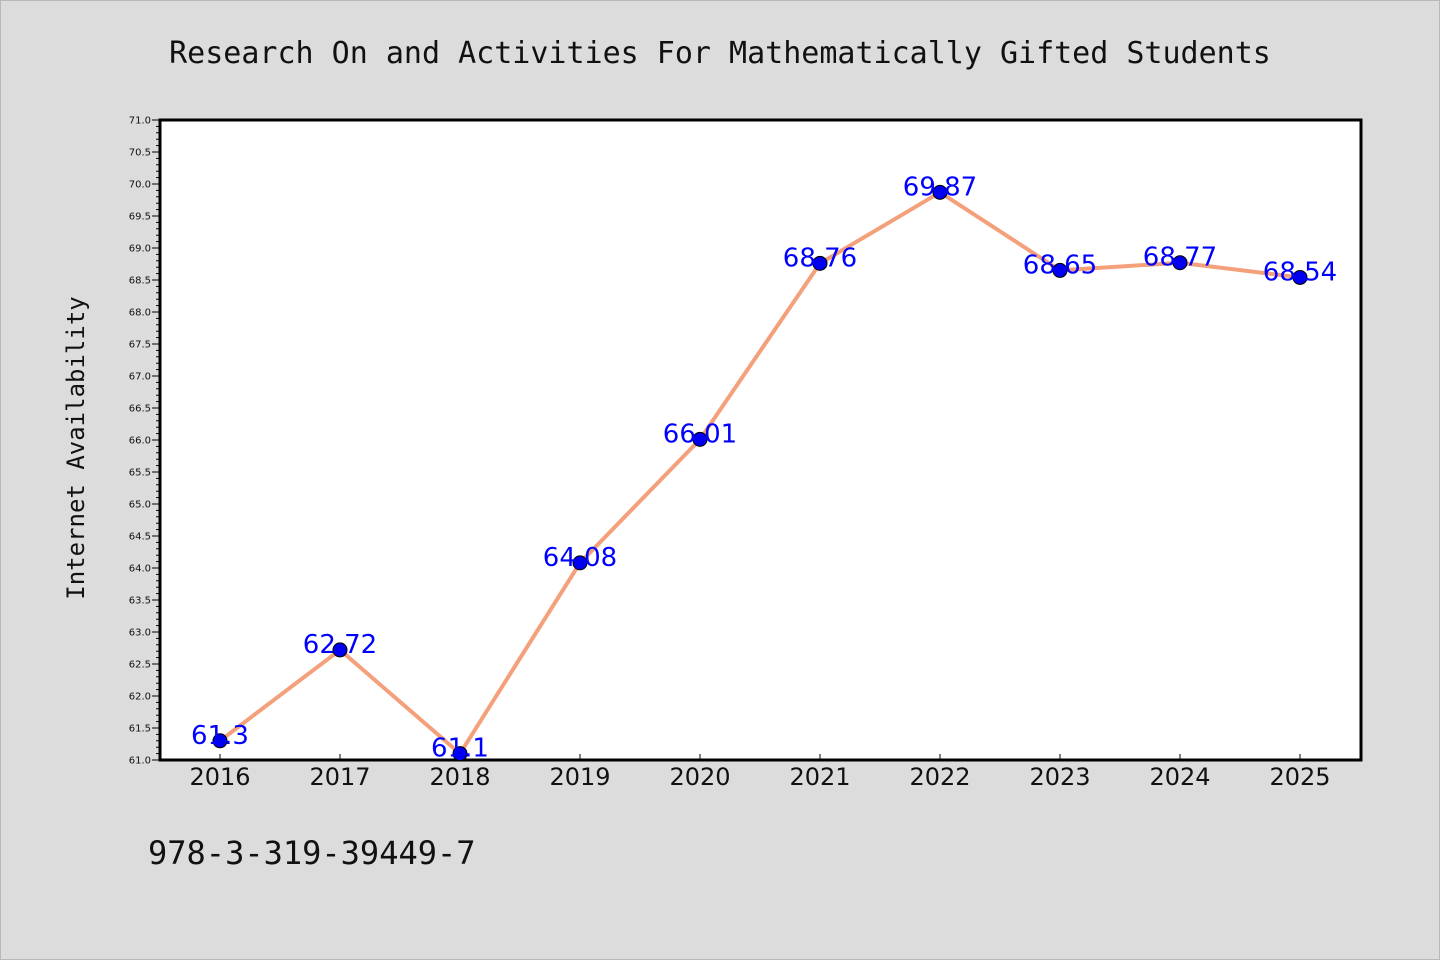 Image resolution: width=1440 pixels, height=960 pixels. I want to click on x-tick-label: 2018, so click(459, 777).